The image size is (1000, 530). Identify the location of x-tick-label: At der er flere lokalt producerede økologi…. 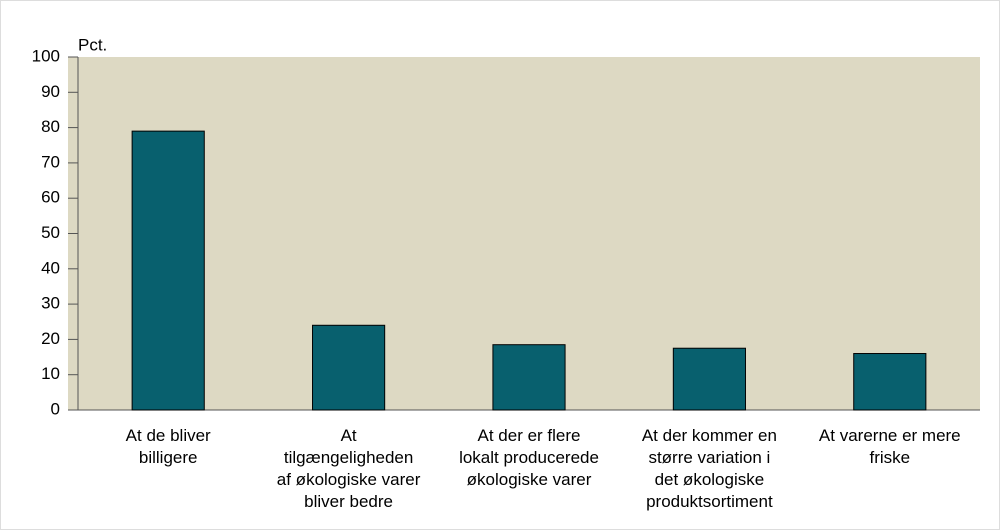
(529, 457).